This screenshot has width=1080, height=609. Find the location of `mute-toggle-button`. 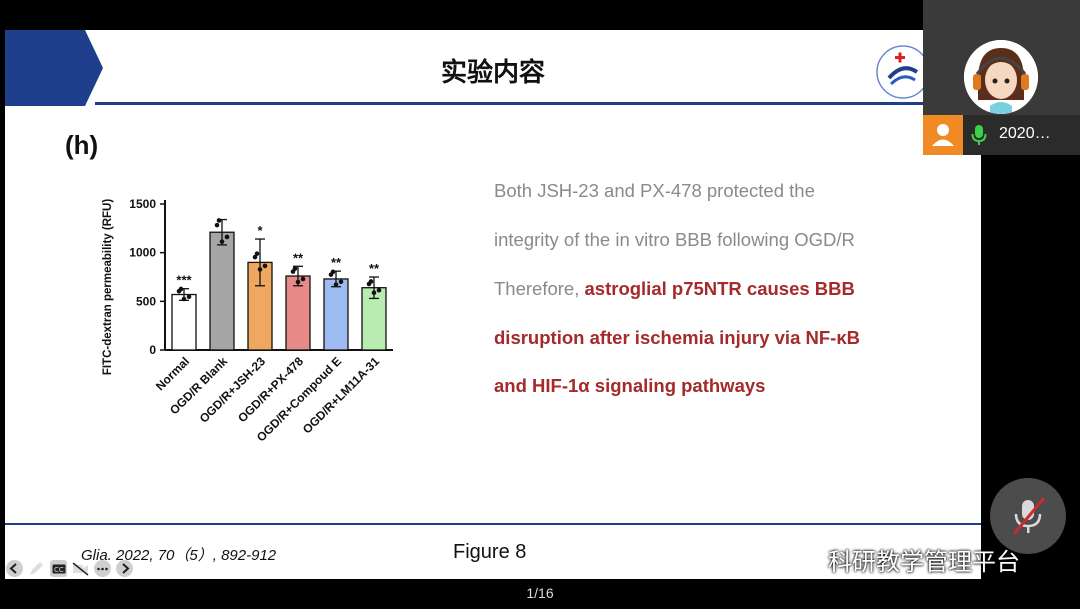

mute-toggle-button is located at coordinates (1028, 516).